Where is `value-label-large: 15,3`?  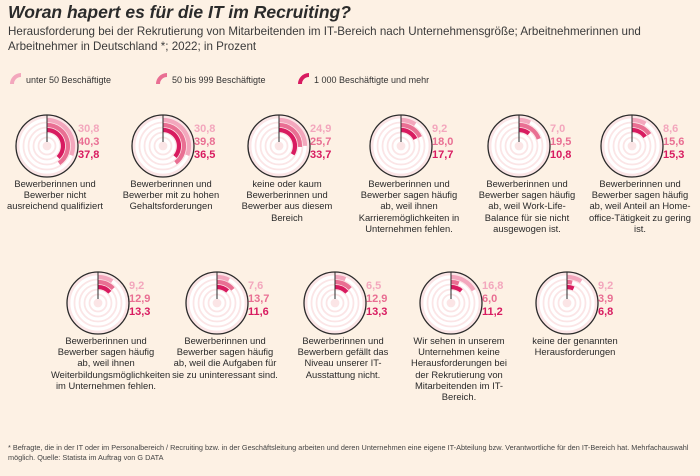 value-label-large: 15,3 is located at coordinates (673, 155).